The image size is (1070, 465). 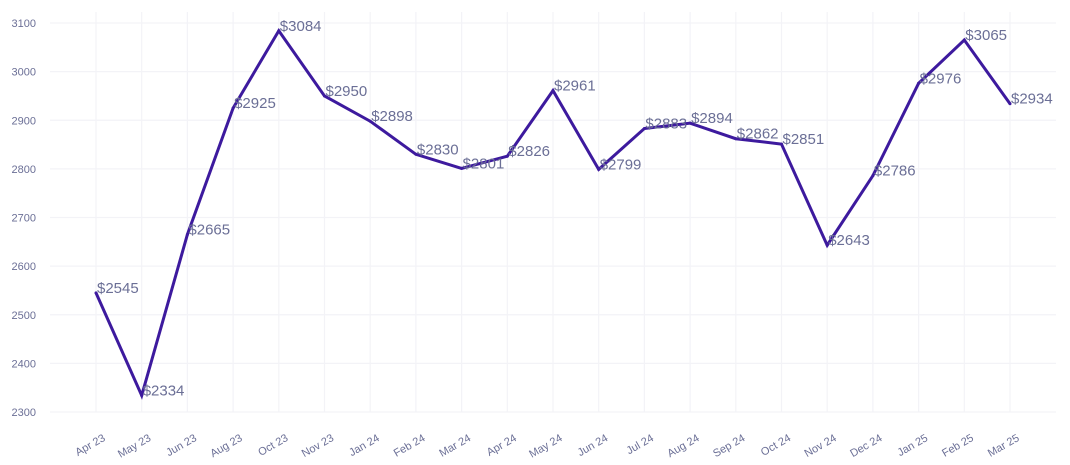 I want to click on data-label: $2826, so click(x=529, y=151).